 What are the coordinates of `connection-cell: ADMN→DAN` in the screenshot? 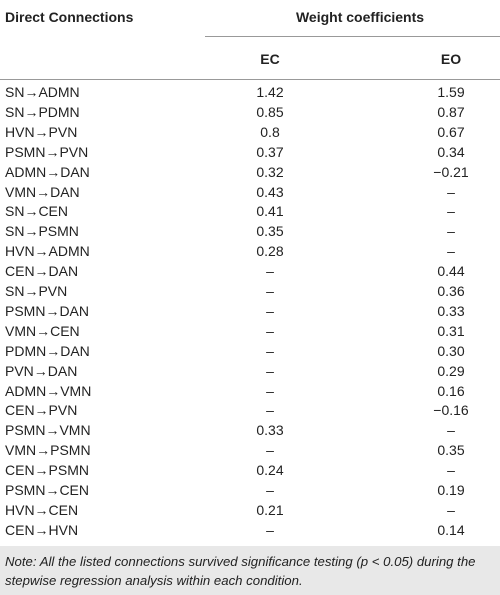 It's located at (47, 171).